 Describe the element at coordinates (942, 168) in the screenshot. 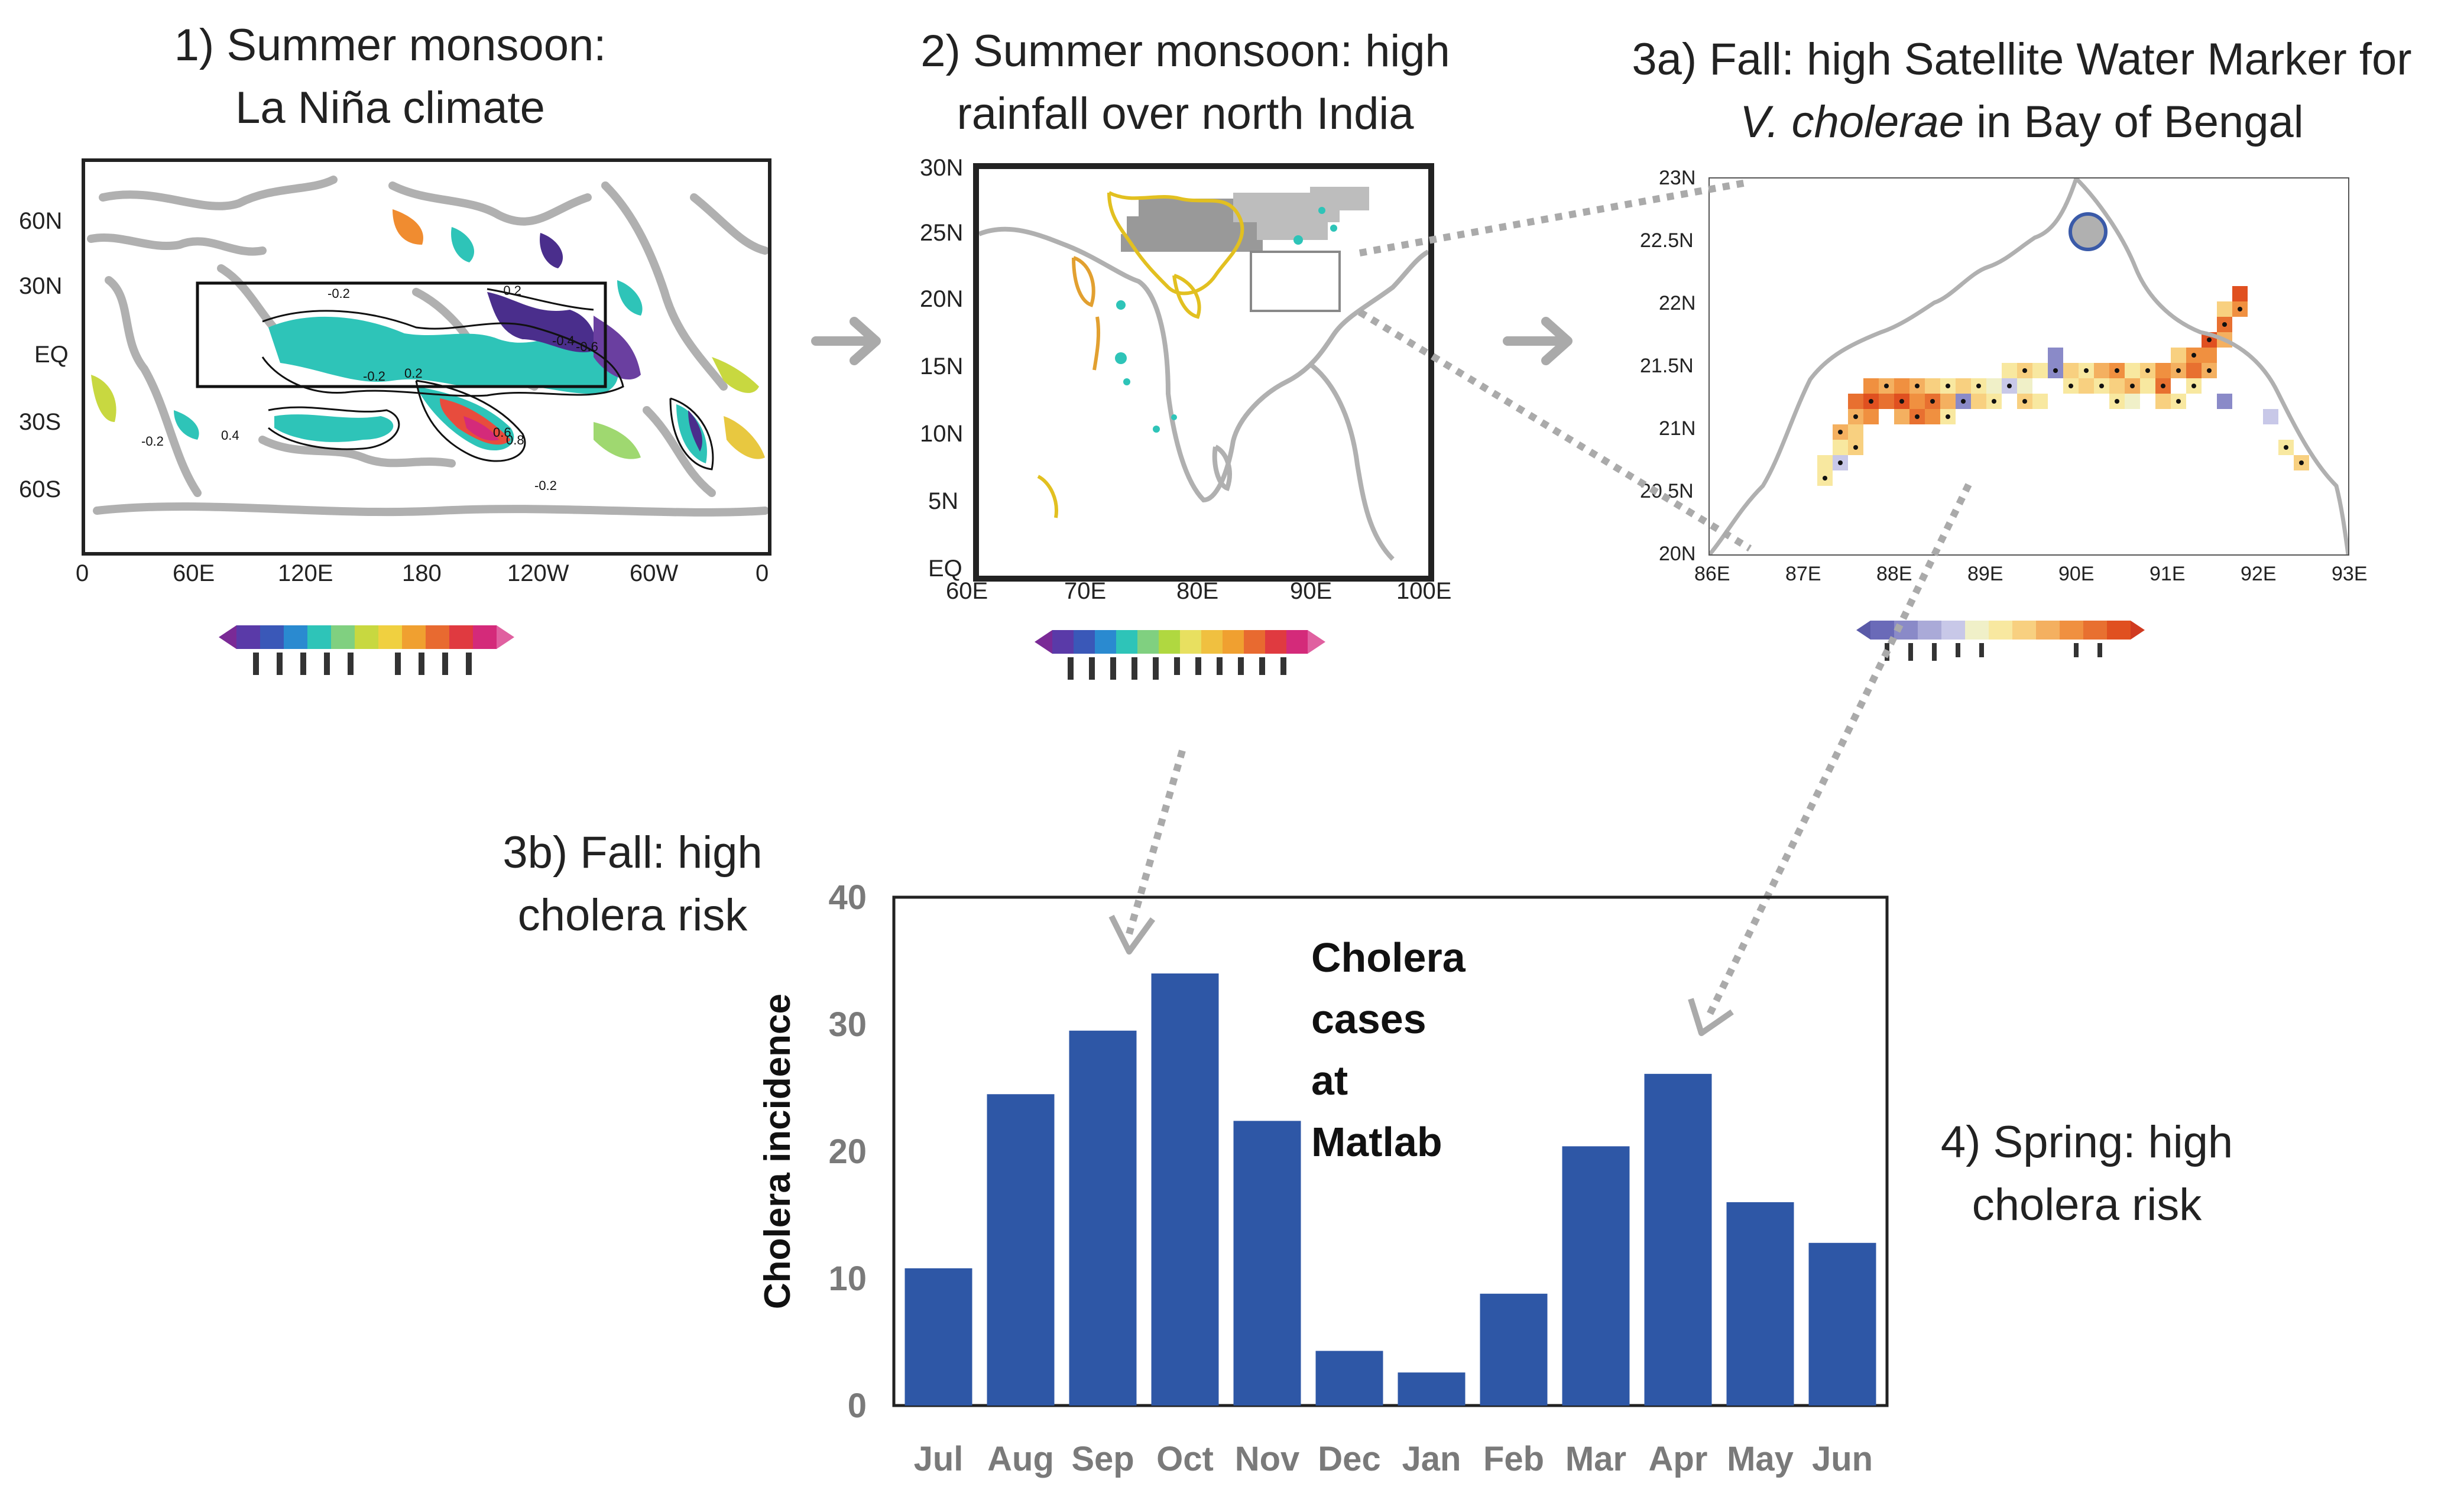

I see `map2-lat-tick: 30N` at that location.